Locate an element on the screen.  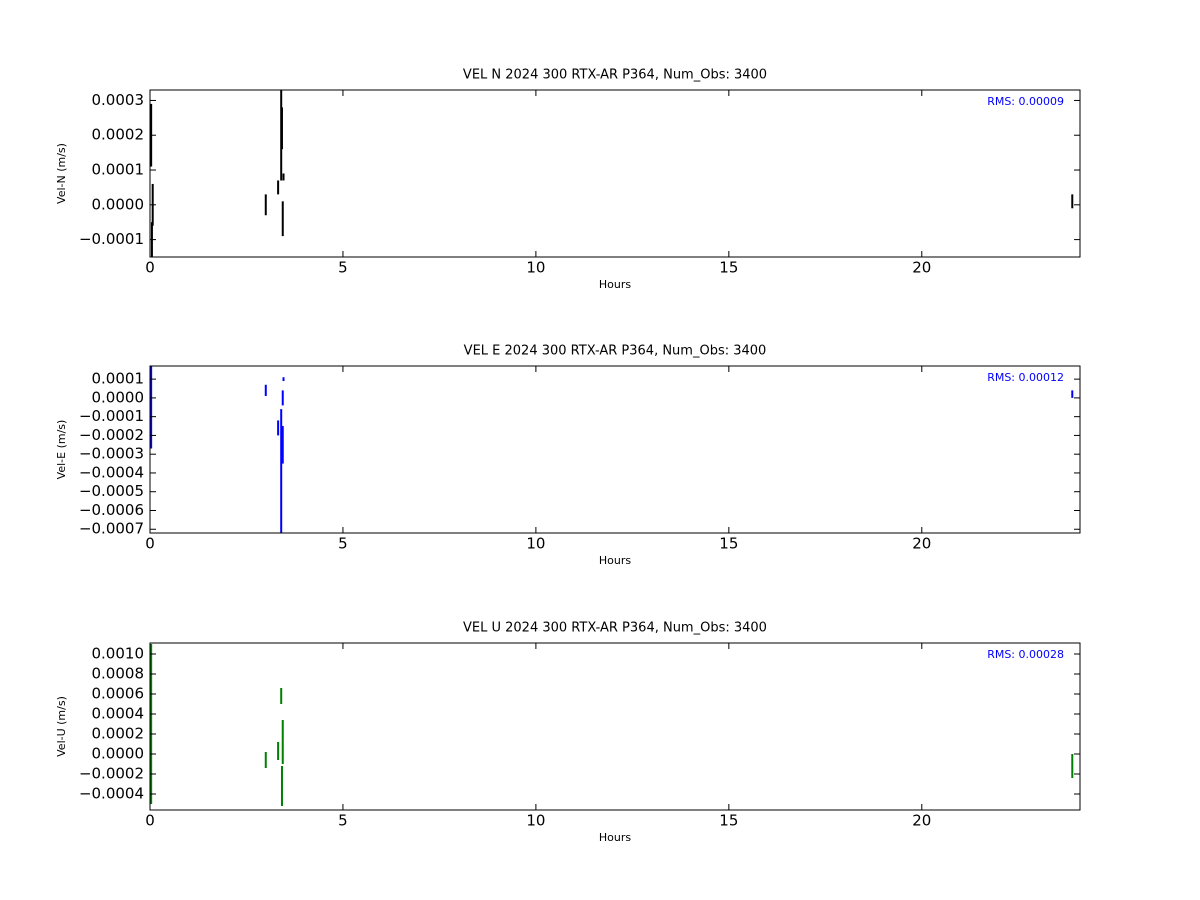
y-tick-label: 0.0010 is located at coordinates (118, 654).